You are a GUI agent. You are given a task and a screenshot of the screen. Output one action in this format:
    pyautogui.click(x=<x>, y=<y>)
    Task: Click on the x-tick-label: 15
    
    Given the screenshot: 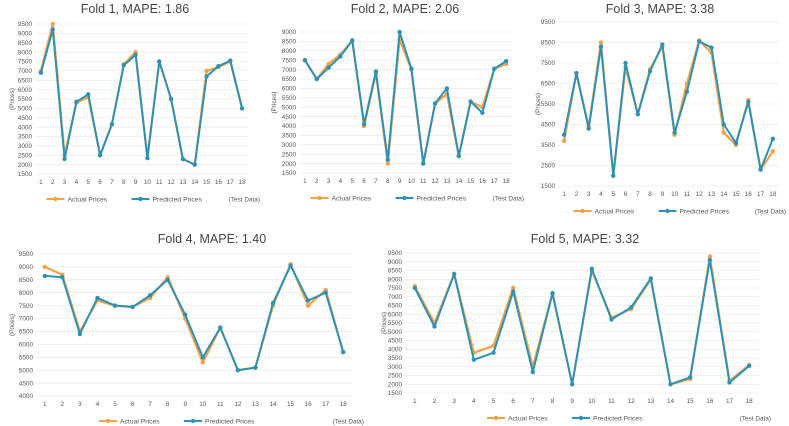 What is the action you would take?
    pyautogui.click(x=291, y=404)
    